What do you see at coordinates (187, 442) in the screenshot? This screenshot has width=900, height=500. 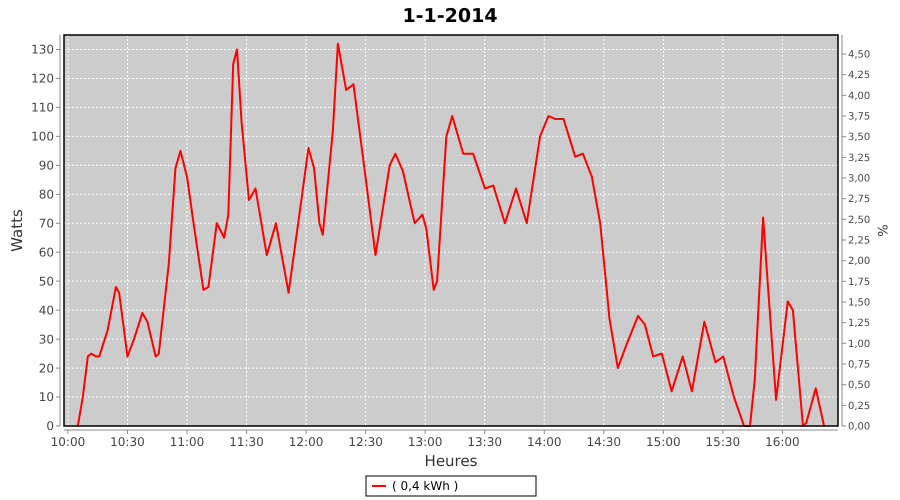 I see `x-tick-label: 11:00` at bounding box center [187, 442].